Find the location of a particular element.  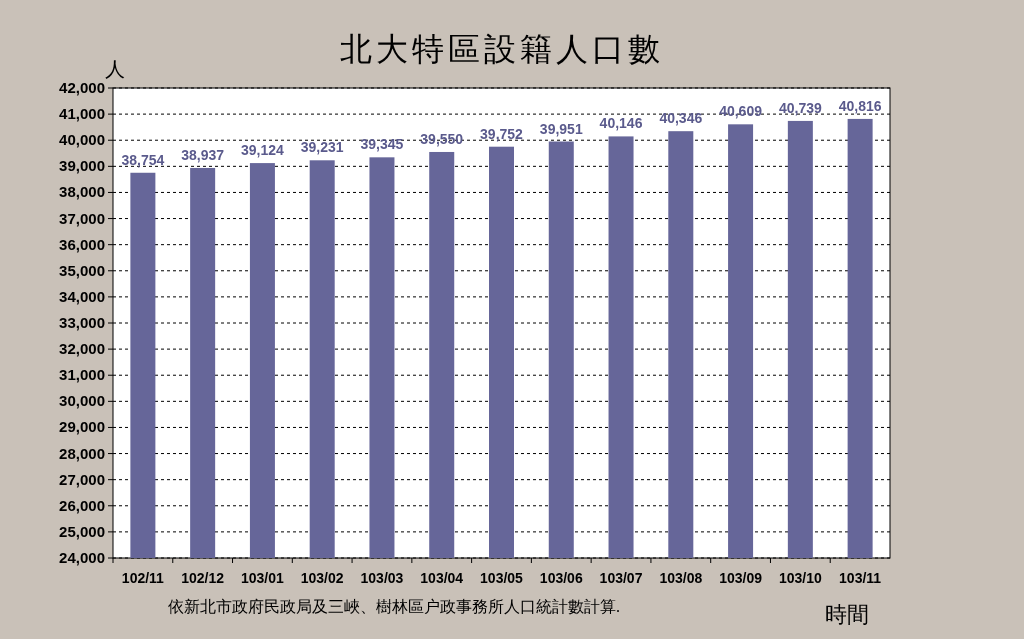

x-tick-label: 102/12 is located at coordinates (203, 578).